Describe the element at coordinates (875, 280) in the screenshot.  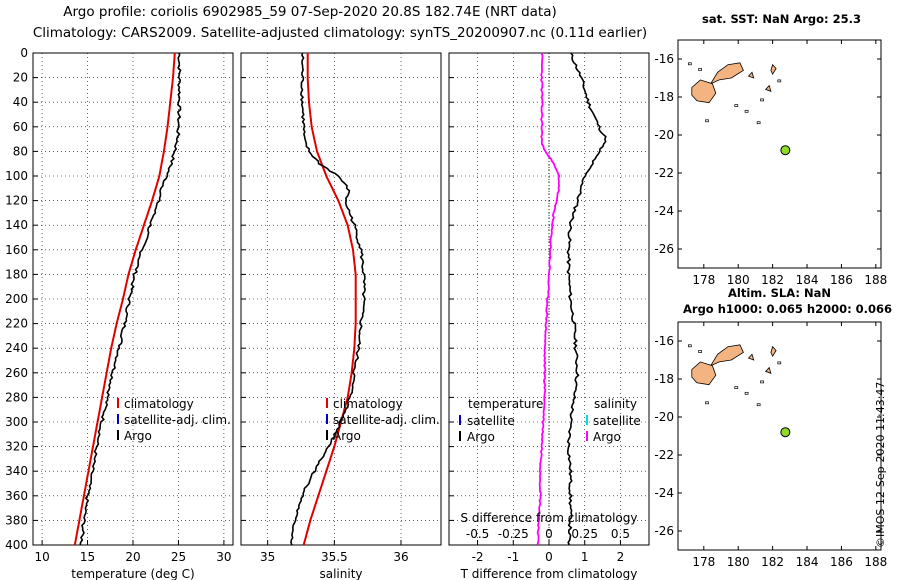
I see `map-sst-x-tick-label: 188` at that location.